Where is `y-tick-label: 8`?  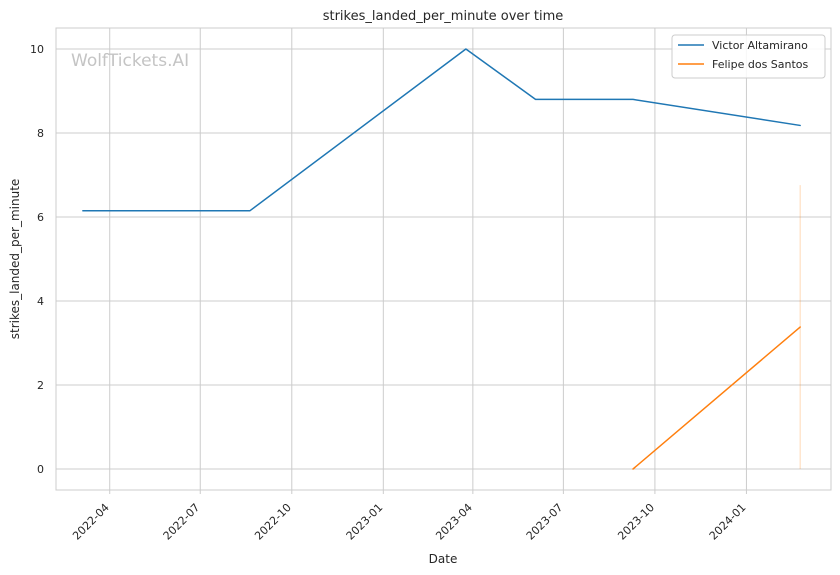 y-tick-label: 8 is located at coordinates (40, 133).